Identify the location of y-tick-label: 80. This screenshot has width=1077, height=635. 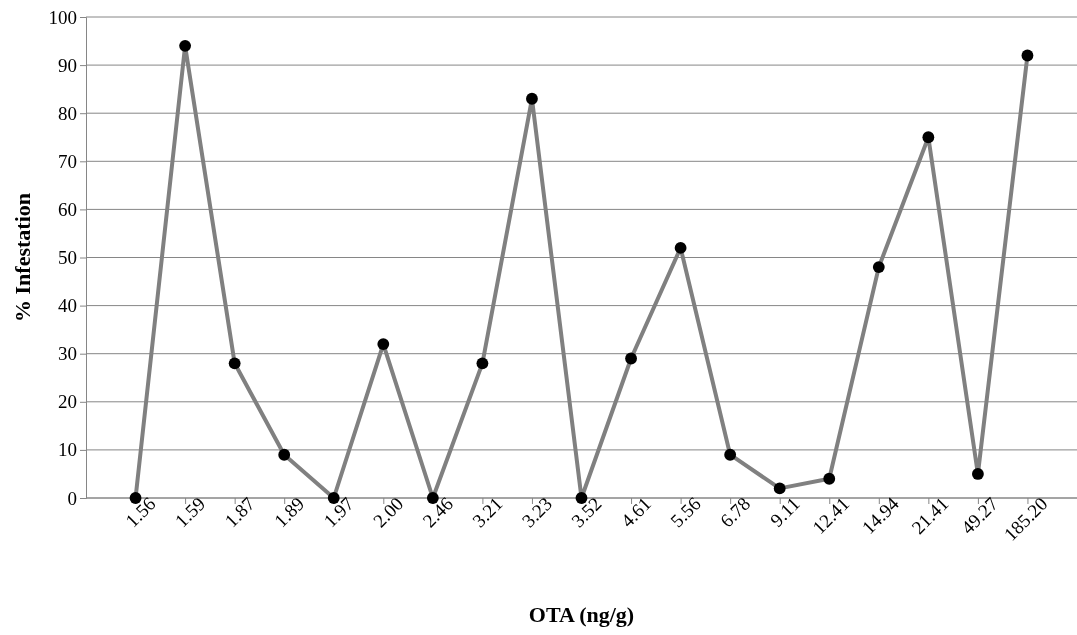
(67, 113).